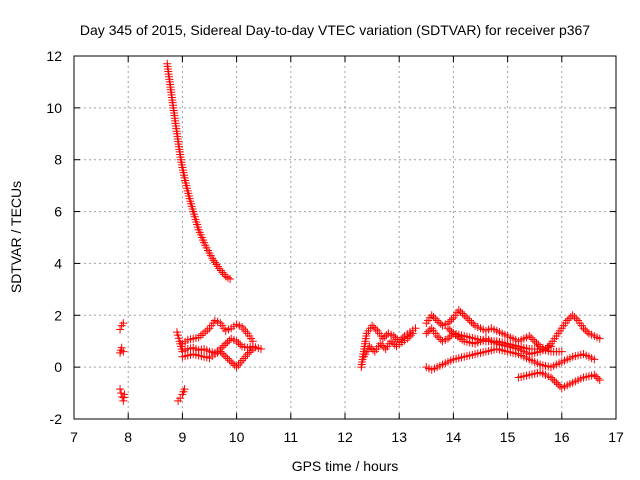  I want to click on x-tick-label: 17, so click(616, 437).